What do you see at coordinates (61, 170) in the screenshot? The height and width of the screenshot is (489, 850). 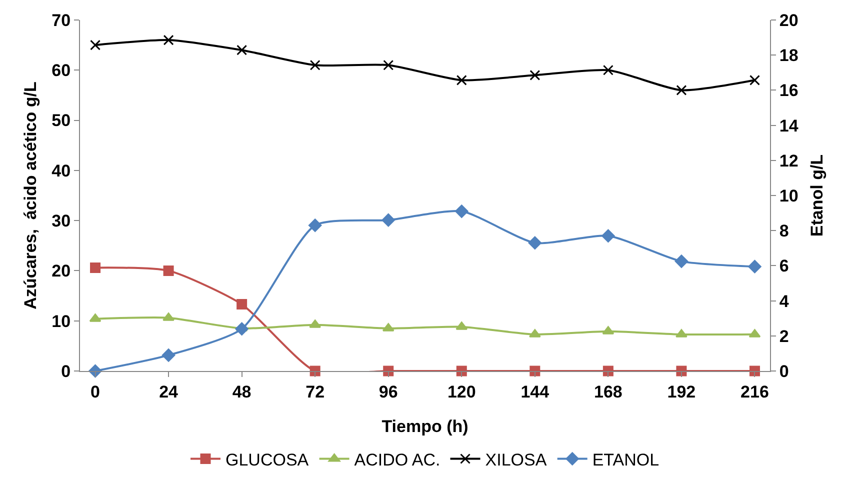 I see `y-tick-label: 40` at bounding box center [61, 170].